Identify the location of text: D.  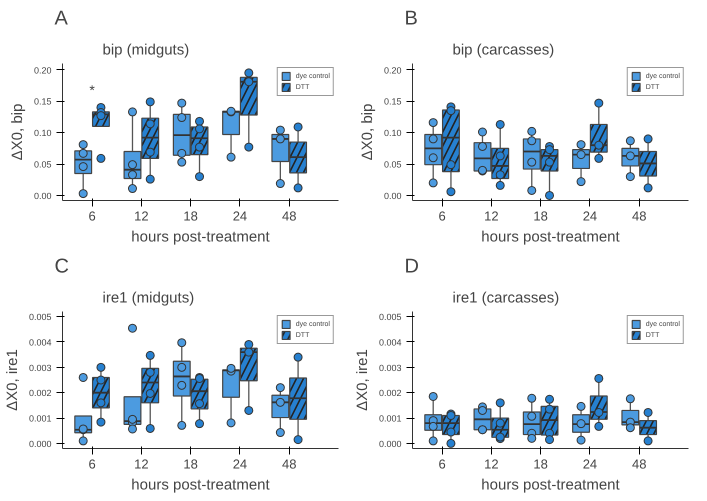
(411, 267).